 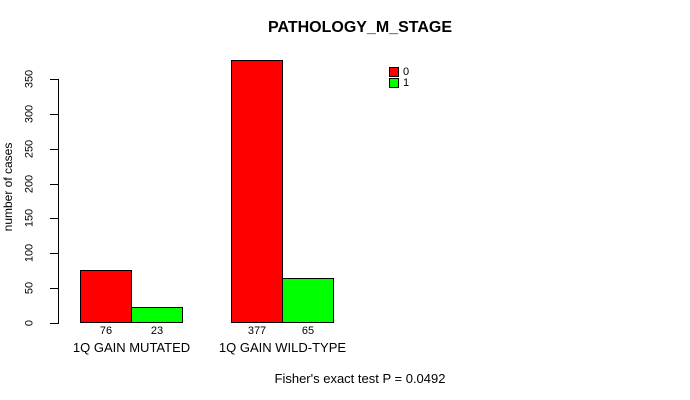 What do you see at coordinates (29, 288) in the screenshot?
I see `y-axis-tick-label: 50` at bounding box center [29, 288].